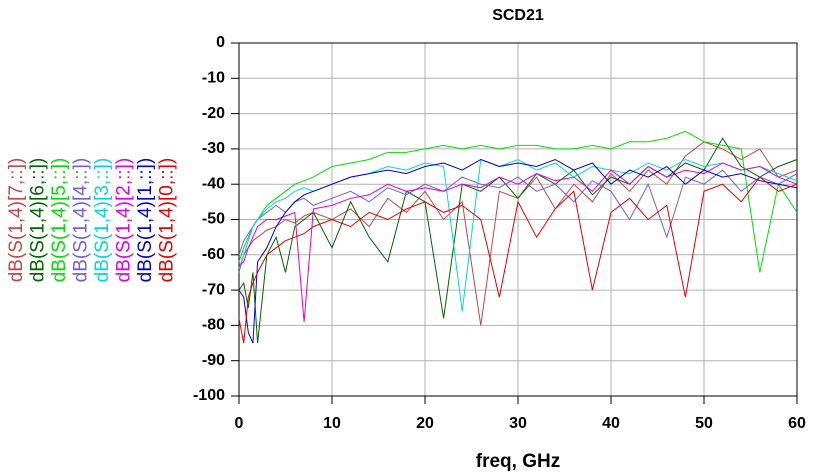 The width and height of the screenshot is (816, 475). Describe the element at coordinates (518, 423) in the screenshot. I see `x-tick-label: 30` at that location.